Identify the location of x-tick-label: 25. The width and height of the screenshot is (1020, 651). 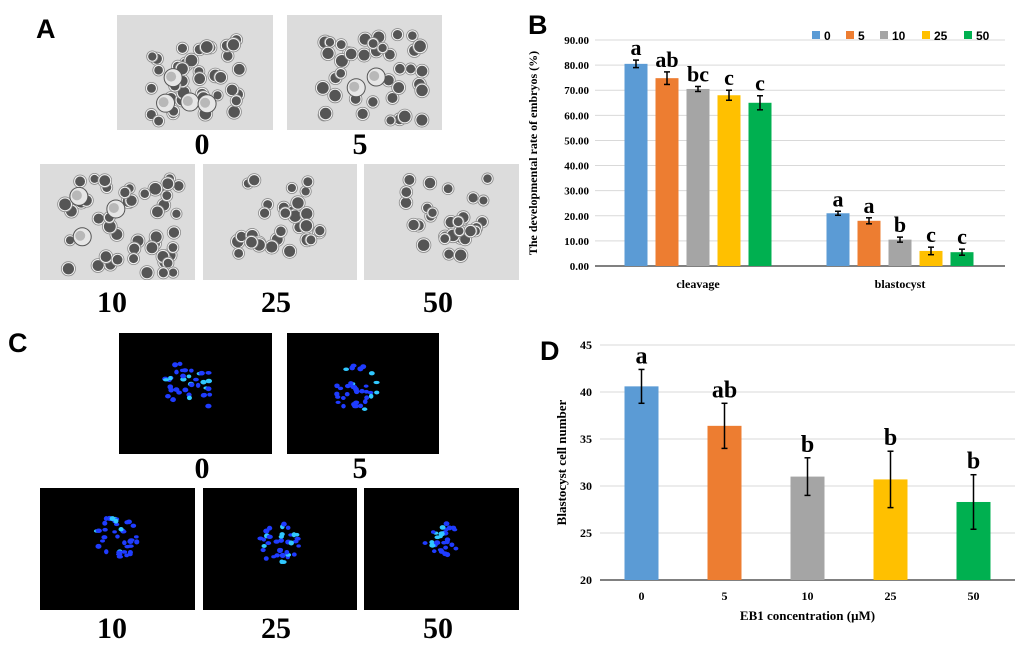
(891, 596).